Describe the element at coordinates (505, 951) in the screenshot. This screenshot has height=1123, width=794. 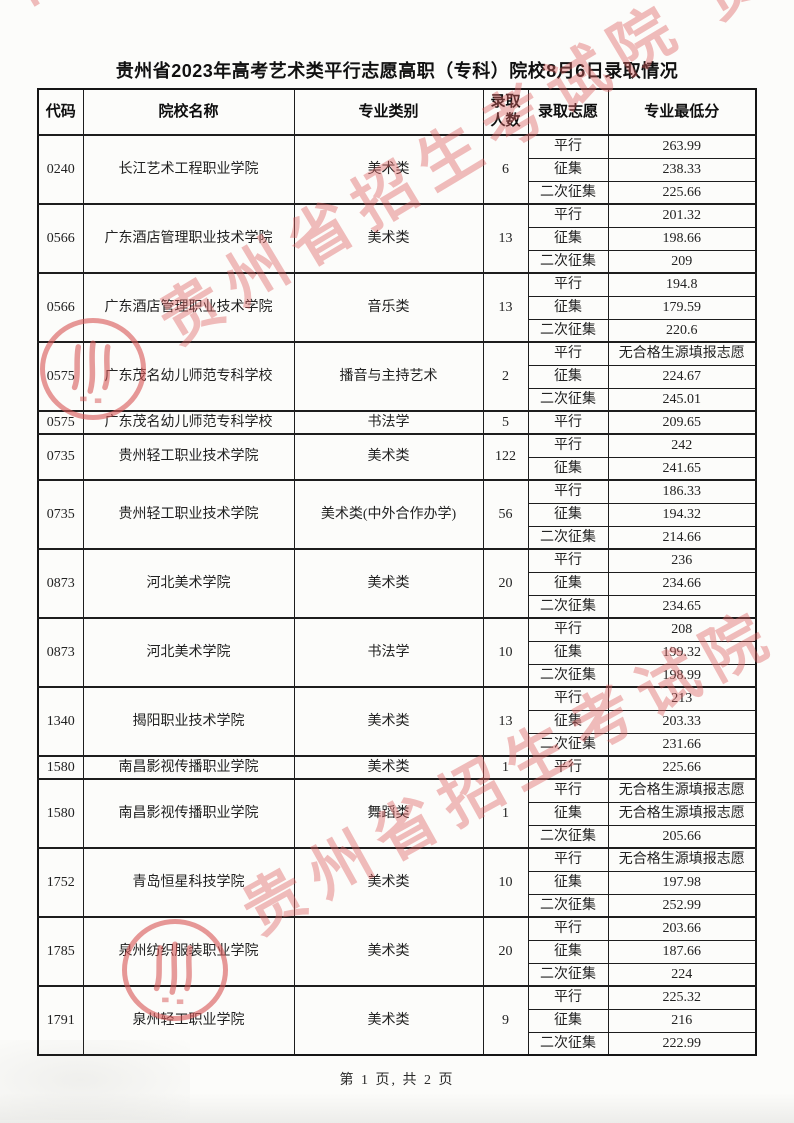
I see `cell-admission-count: 20` at that location.